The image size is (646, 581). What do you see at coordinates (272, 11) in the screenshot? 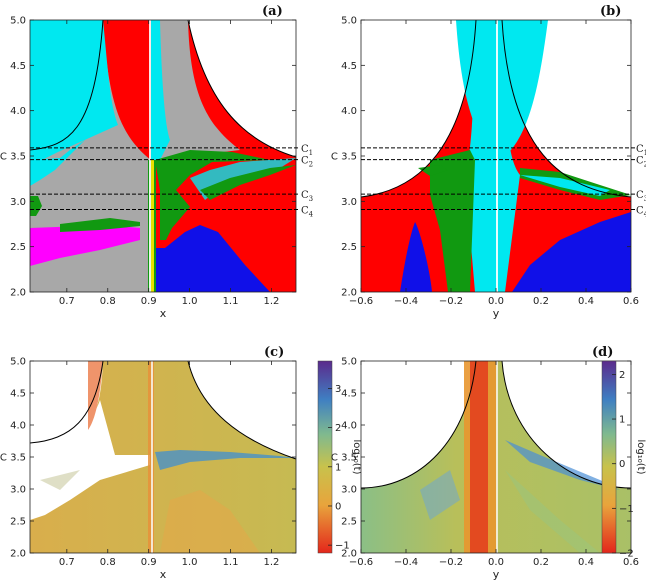
I see `panel-label: (a)` at bounding box center [272, 11].